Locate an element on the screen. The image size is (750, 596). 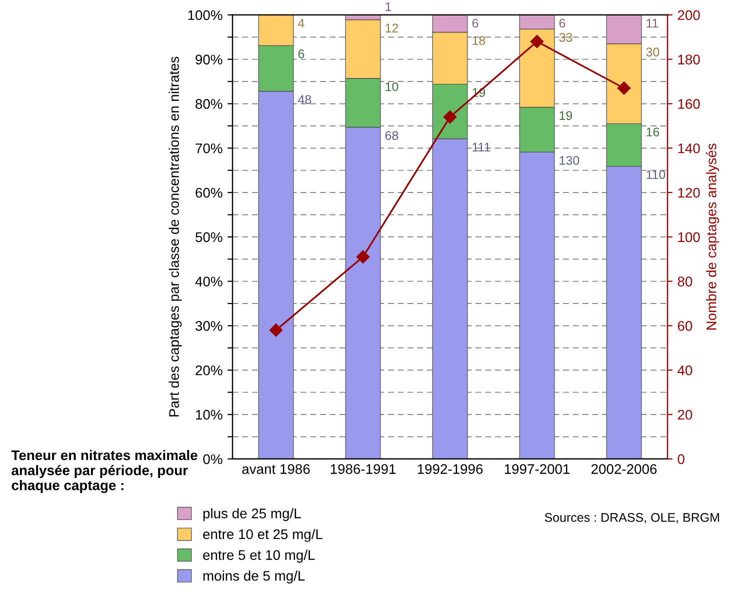
y-axis-title: Part des captages par classe de concentrations en nitrates is located at coordinates (175, 236).